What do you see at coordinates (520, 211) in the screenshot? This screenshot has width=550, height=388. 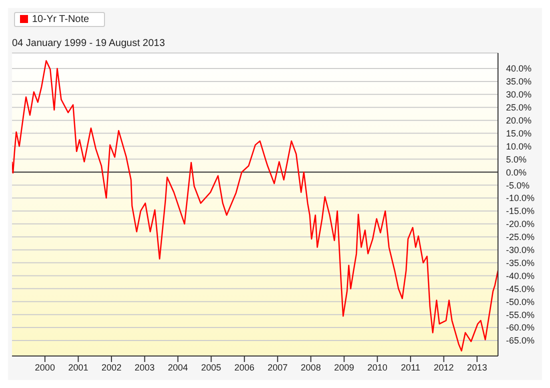 I see `y-tick-label: -15.0%` at bounding box center [520, 211].